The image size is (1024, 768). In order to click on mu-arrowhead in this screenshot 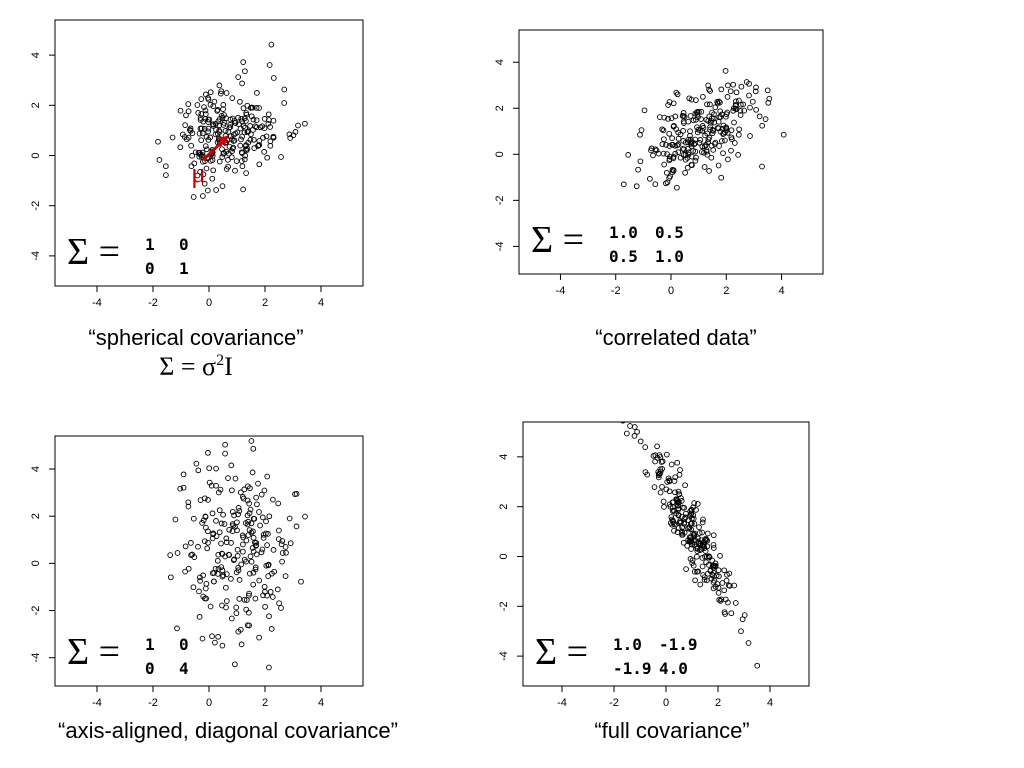, I will do `click(223, 141)`.